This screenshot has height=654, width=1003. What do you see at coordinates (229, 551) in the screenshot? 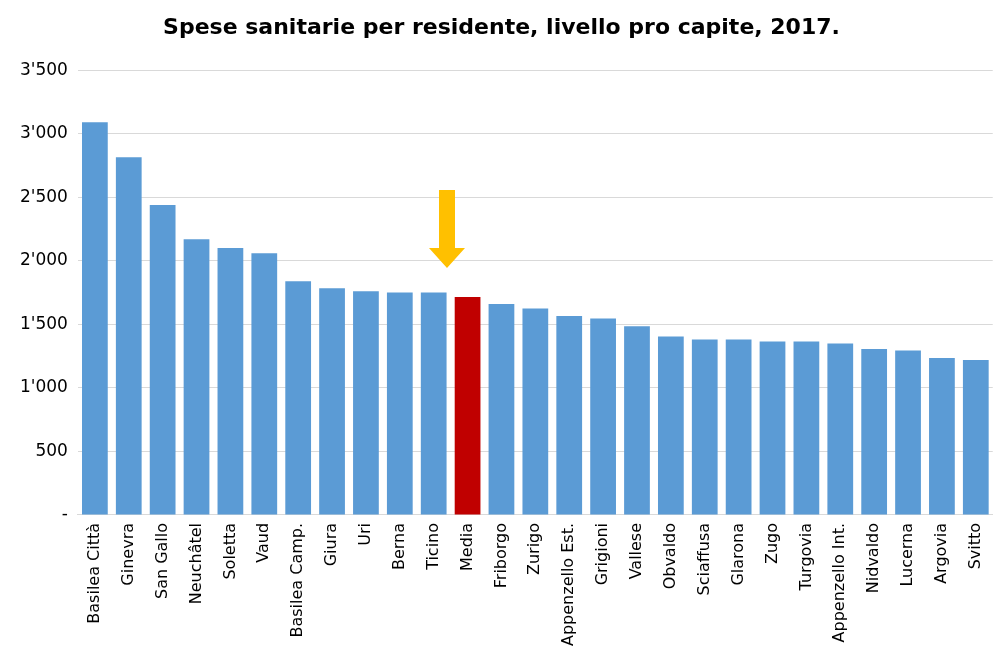
I see `x-tick-label: Soletta` at bounding box center [229, 551].